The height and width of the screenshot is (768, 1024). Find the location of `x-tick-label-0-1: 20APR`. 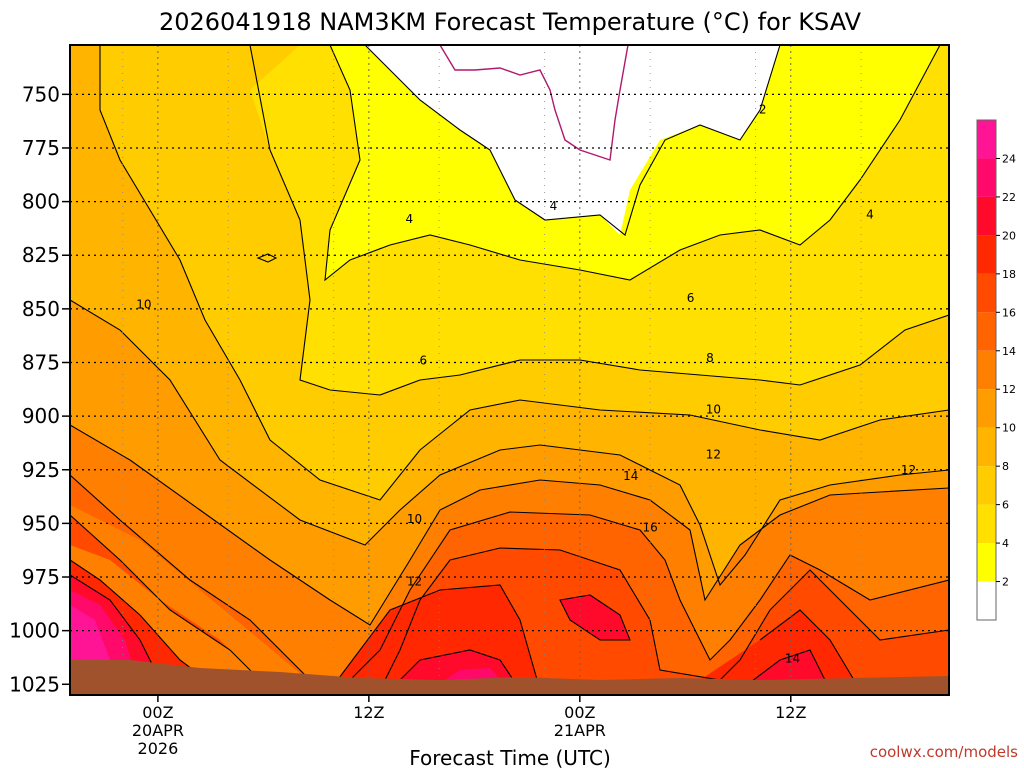

x-tick-label-0-1: 20APR is located at coordinates (158, 730).